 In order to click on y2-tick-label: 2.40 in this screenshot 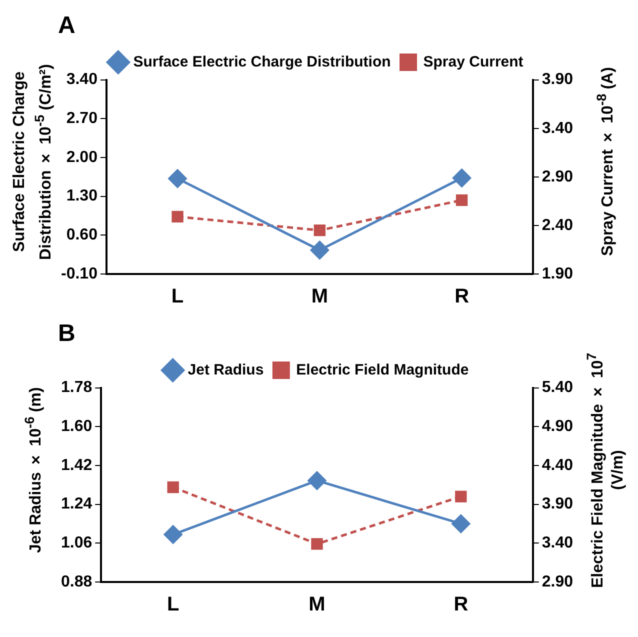, I will do `click(558, 225)`.